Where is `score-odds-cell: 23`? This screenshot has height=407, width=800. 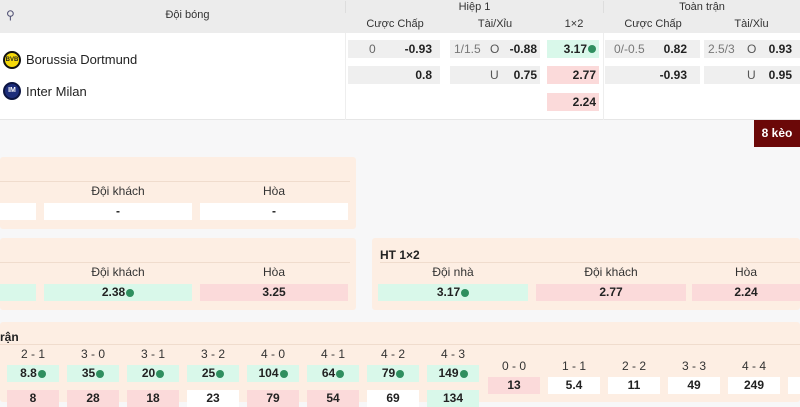 score-odds-cell: 23 is located at coordinates (213, 398).